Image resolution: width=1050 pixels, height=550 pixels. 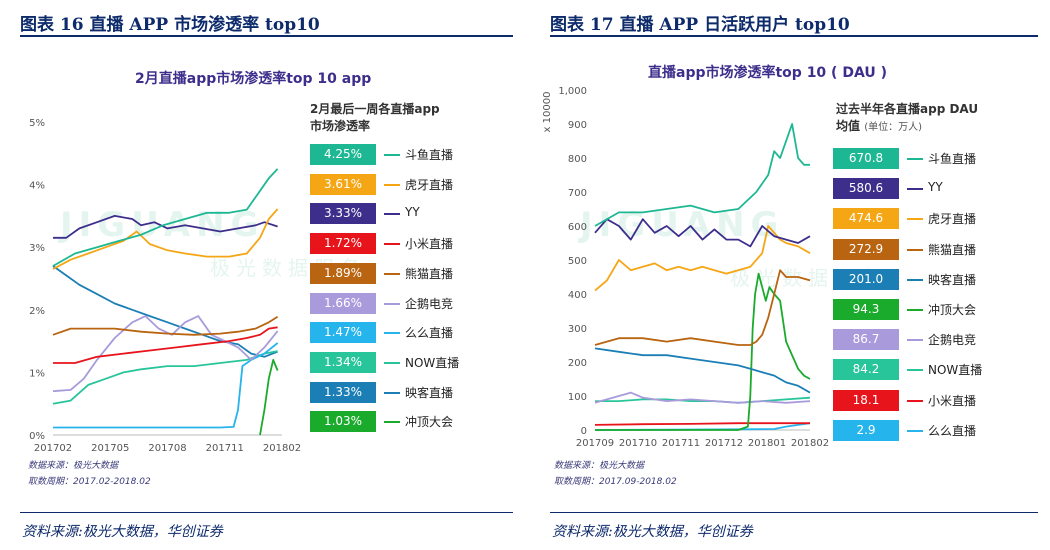 I want to click on x-tick-label: 201708, so click(x=167, y=448).